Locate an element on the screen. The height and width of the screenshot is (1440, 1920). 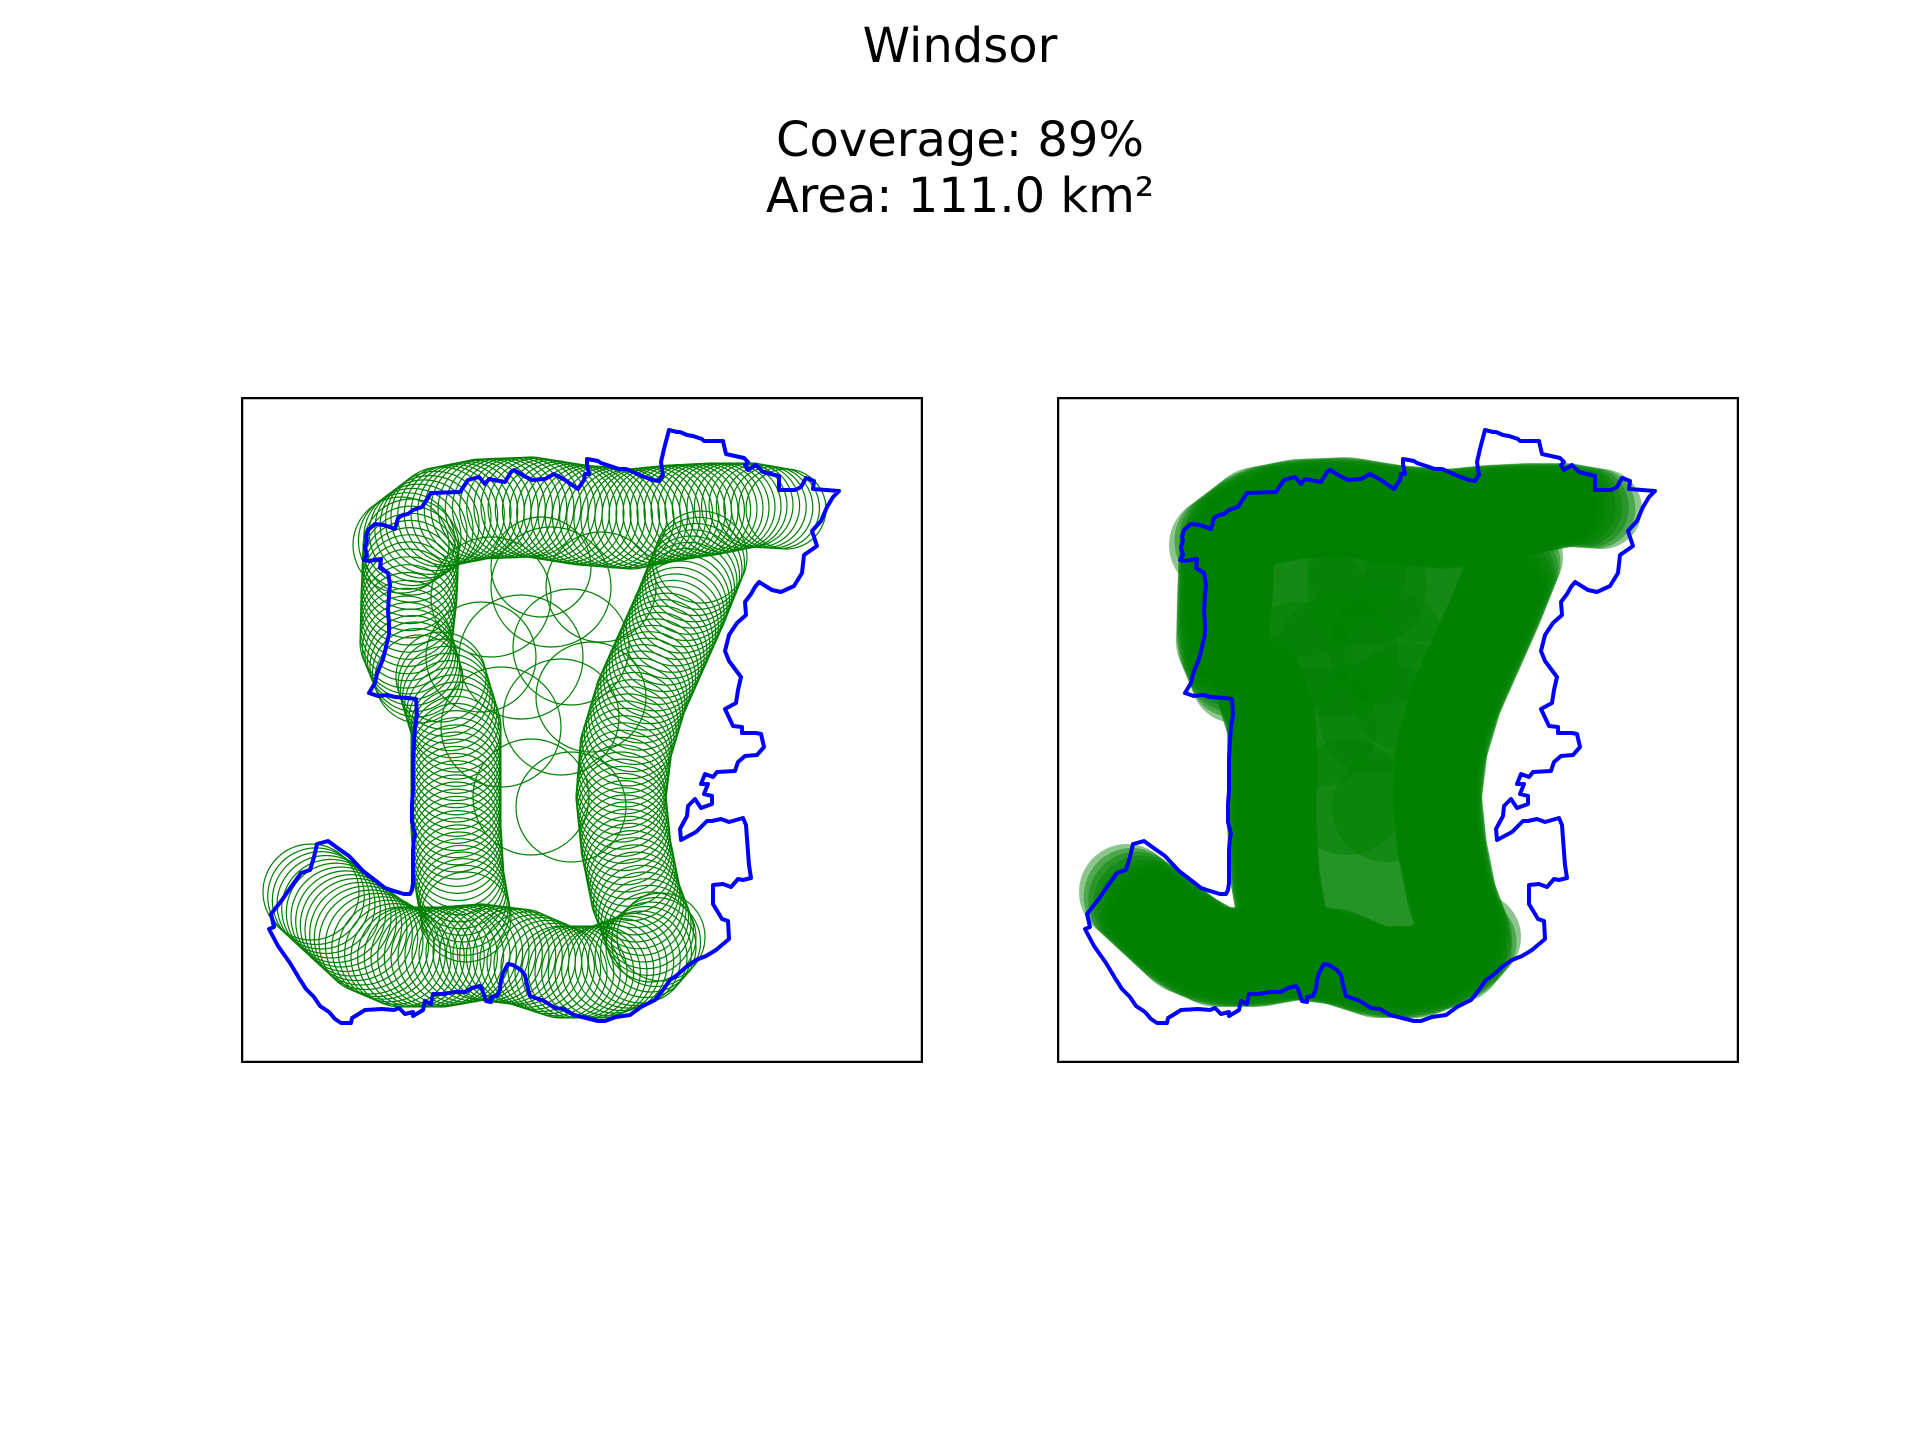
coverage-circles-filled is located at coordinates (1360, 737).